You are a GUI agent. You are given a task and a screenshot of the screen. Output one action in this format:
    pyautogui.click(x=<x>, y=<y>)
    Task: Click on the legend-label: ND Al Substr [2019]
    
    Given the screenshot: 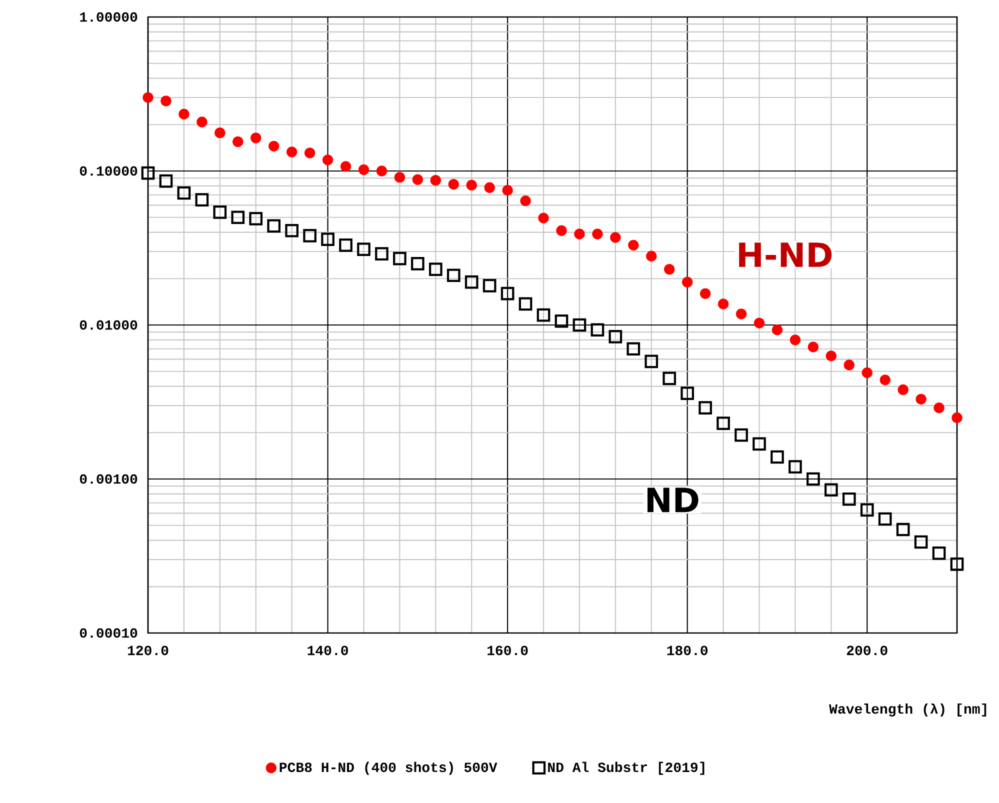 What is the action you would take?
    pyautogui.click(x=626, y=768)
    